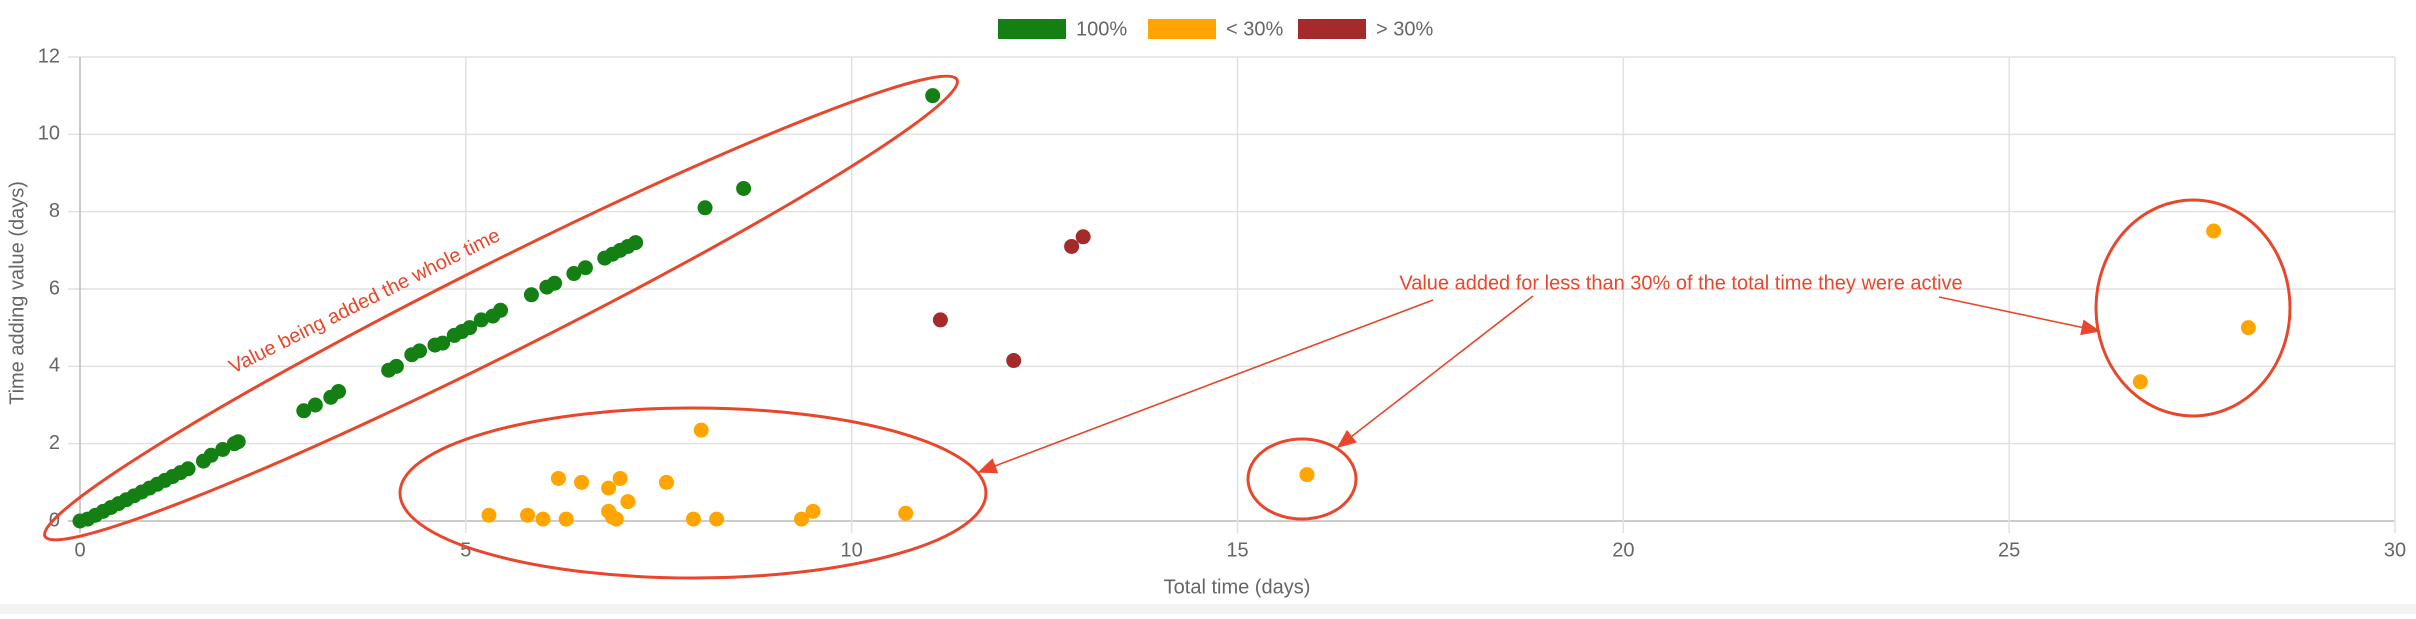 The height and width of the screenshot is (619, 2416). What do you see at coordinates (465, 550) in the screenshot?
I see `x-tick-label: 5` at bounding box center [465, 550].